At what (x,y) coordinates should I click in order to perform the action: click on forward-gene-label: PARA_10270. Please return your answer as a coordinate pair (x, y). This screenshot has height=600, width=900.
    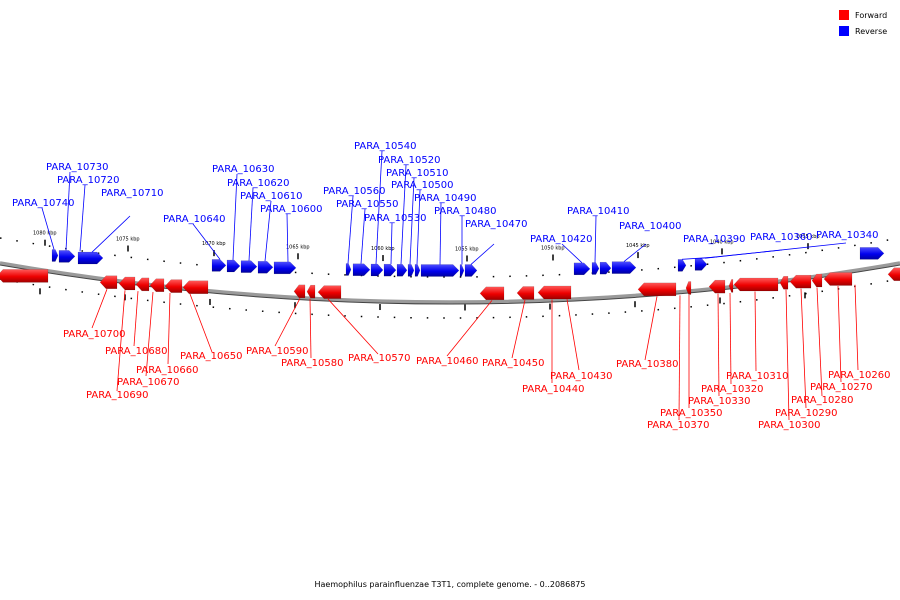
    Looking at the image, I should click on (841, 387).